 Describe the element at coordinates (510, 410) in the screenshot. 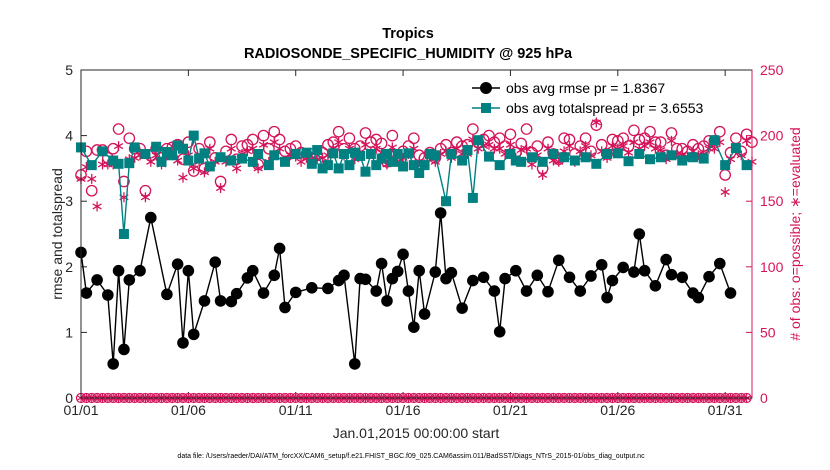

I see `x-tick-label: 01/21` at that location.